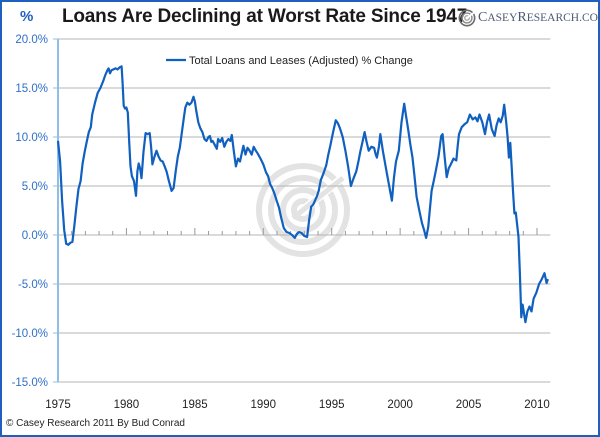 Image resolution: width=600 pixels, height=437 pixels. Describe the element at coordinates (522, 17) in the screenshot. I see `brand-letter-r: R` at that location.